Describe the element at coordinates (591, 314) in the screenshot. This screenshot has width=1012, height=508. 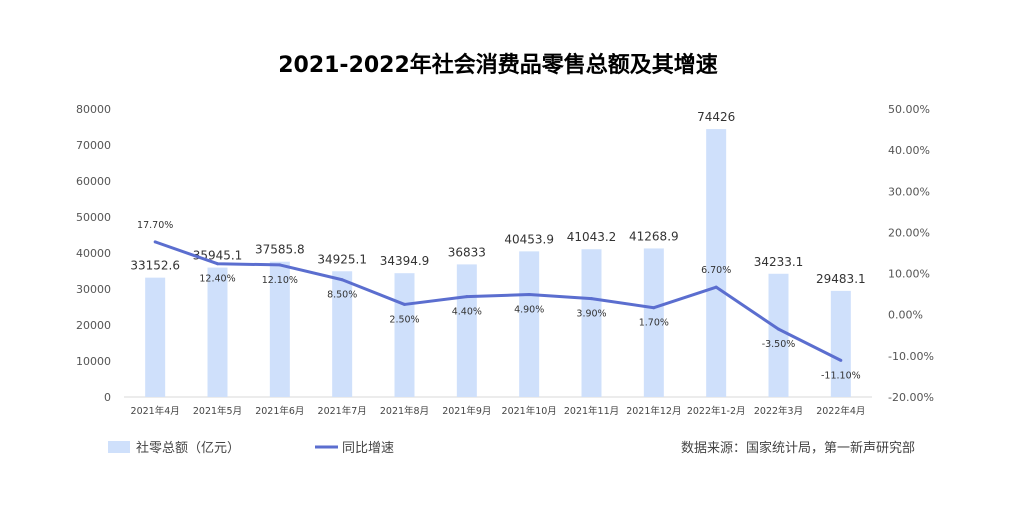
I see `line-value-label: 3.90%` at that location.